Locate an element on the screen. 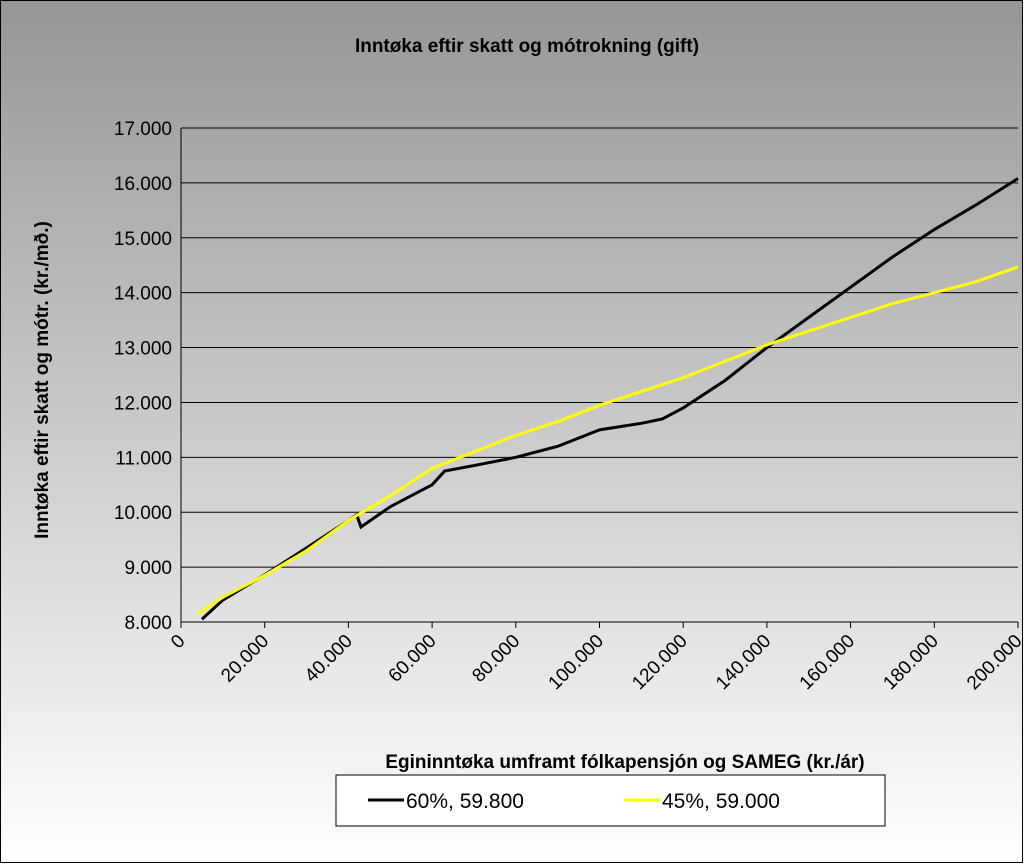 The image size is (1024, 864). y-tick-label: 8.000 is located at coordinates (148, 623).